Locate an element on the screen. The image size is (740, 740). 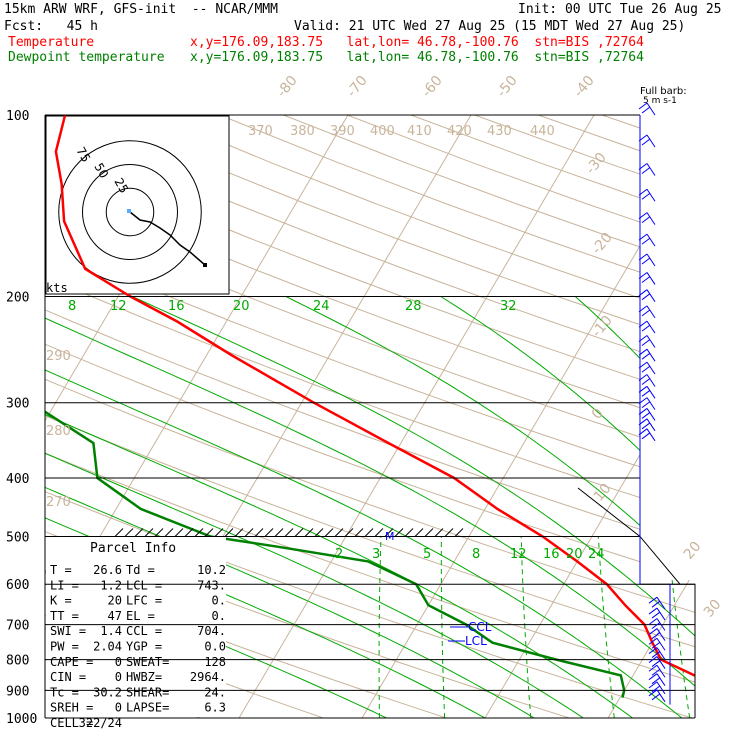
isotherm-line is located at coordinates (735, 416).